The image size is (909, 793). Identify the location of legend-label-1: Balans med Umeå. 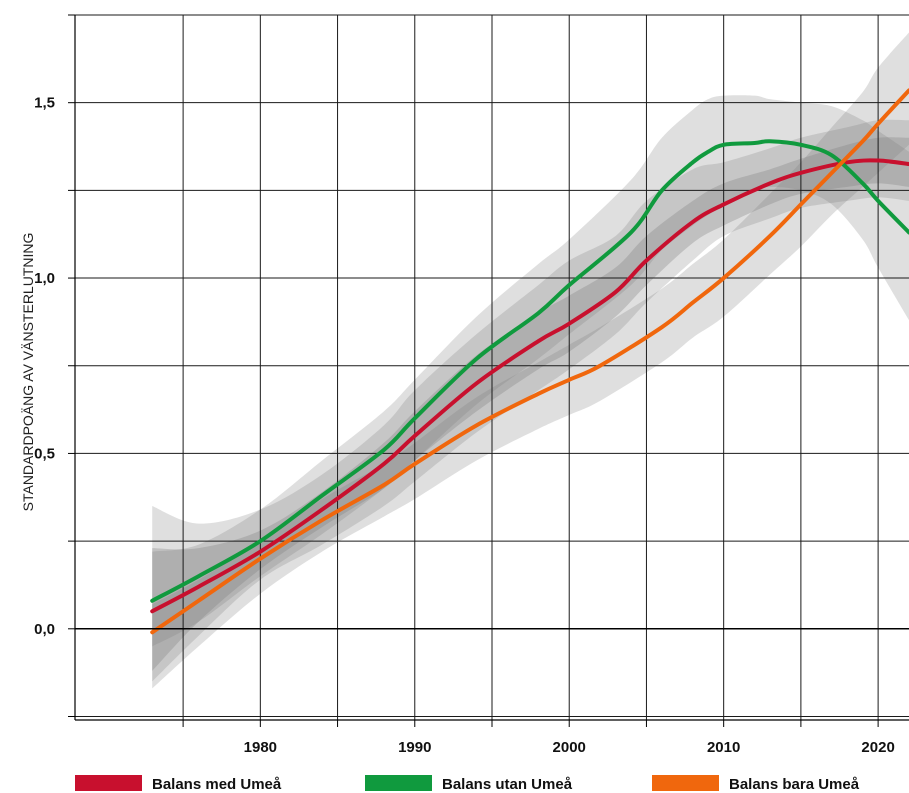
(217, 784).